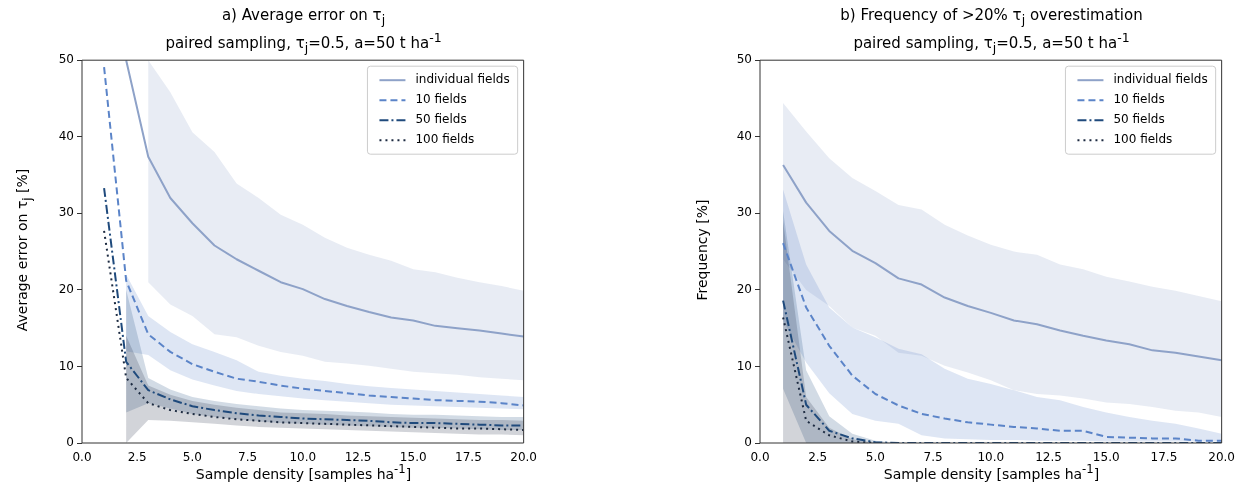 This screenshot has height=494, width=1247. Describe the element at coordinates (991, 16) in the screenshot. I see `chart-title: b) Frequency of >20% τ$_{j}$ overestimation` at that location.